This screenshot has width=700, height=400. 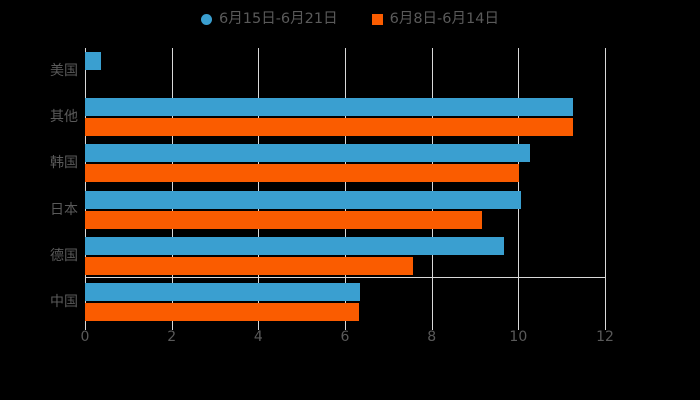 What do you see at coordinates (258, 337) in the screenshot?
I see `x-tick-label: 4` at bounding box center [258, 337].